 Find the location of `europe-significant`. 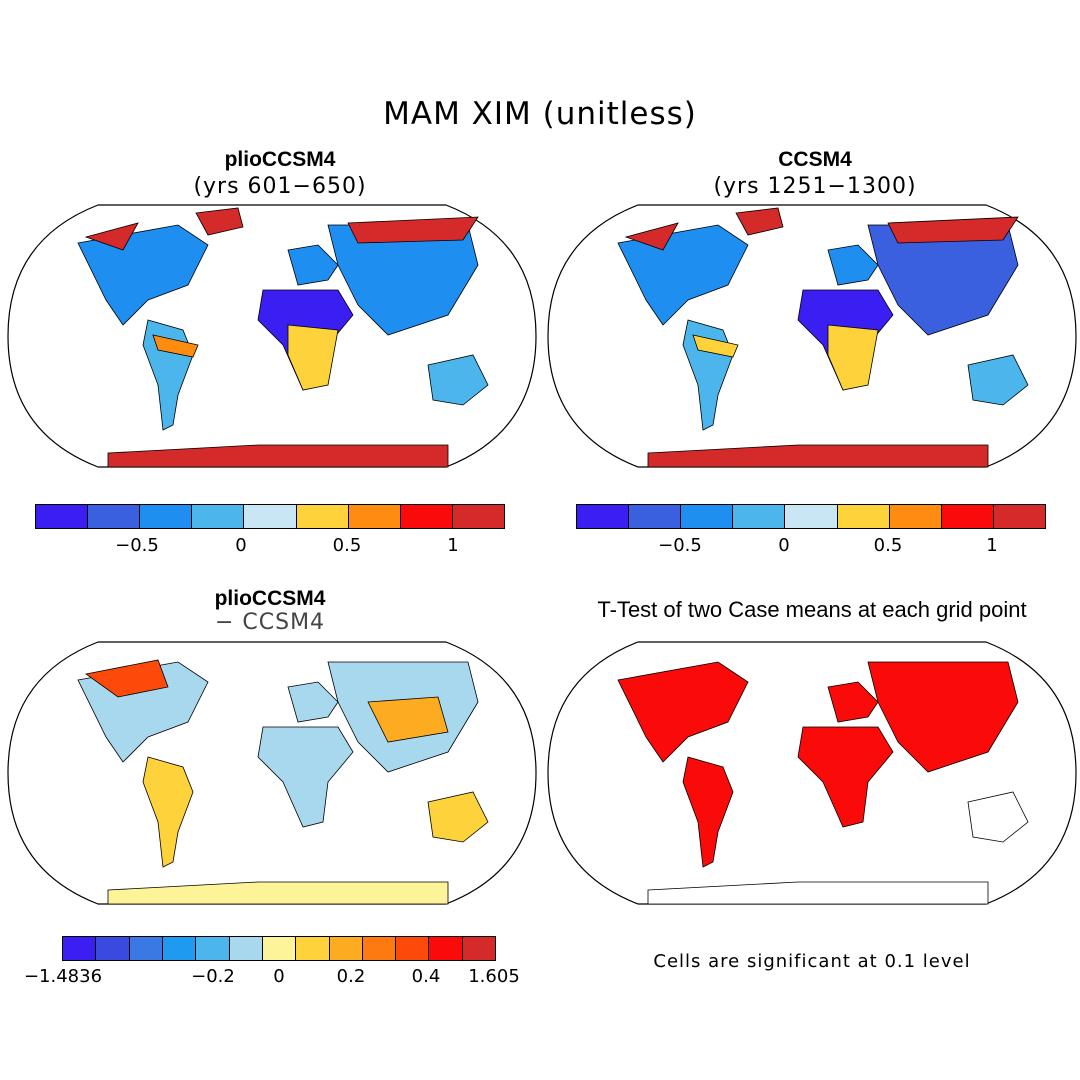

europe-significant is located at coordinates (853, 702).